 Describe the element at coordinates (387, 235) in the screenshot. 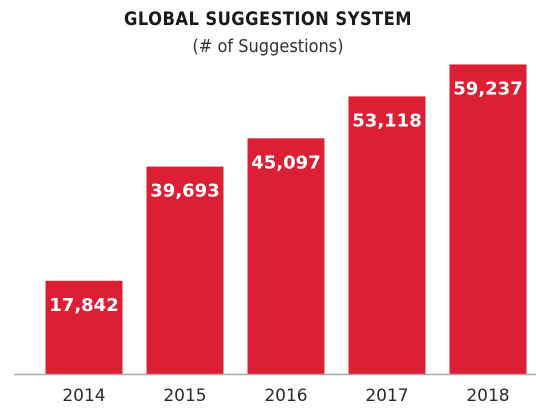

I see `bar-2017` at that location.